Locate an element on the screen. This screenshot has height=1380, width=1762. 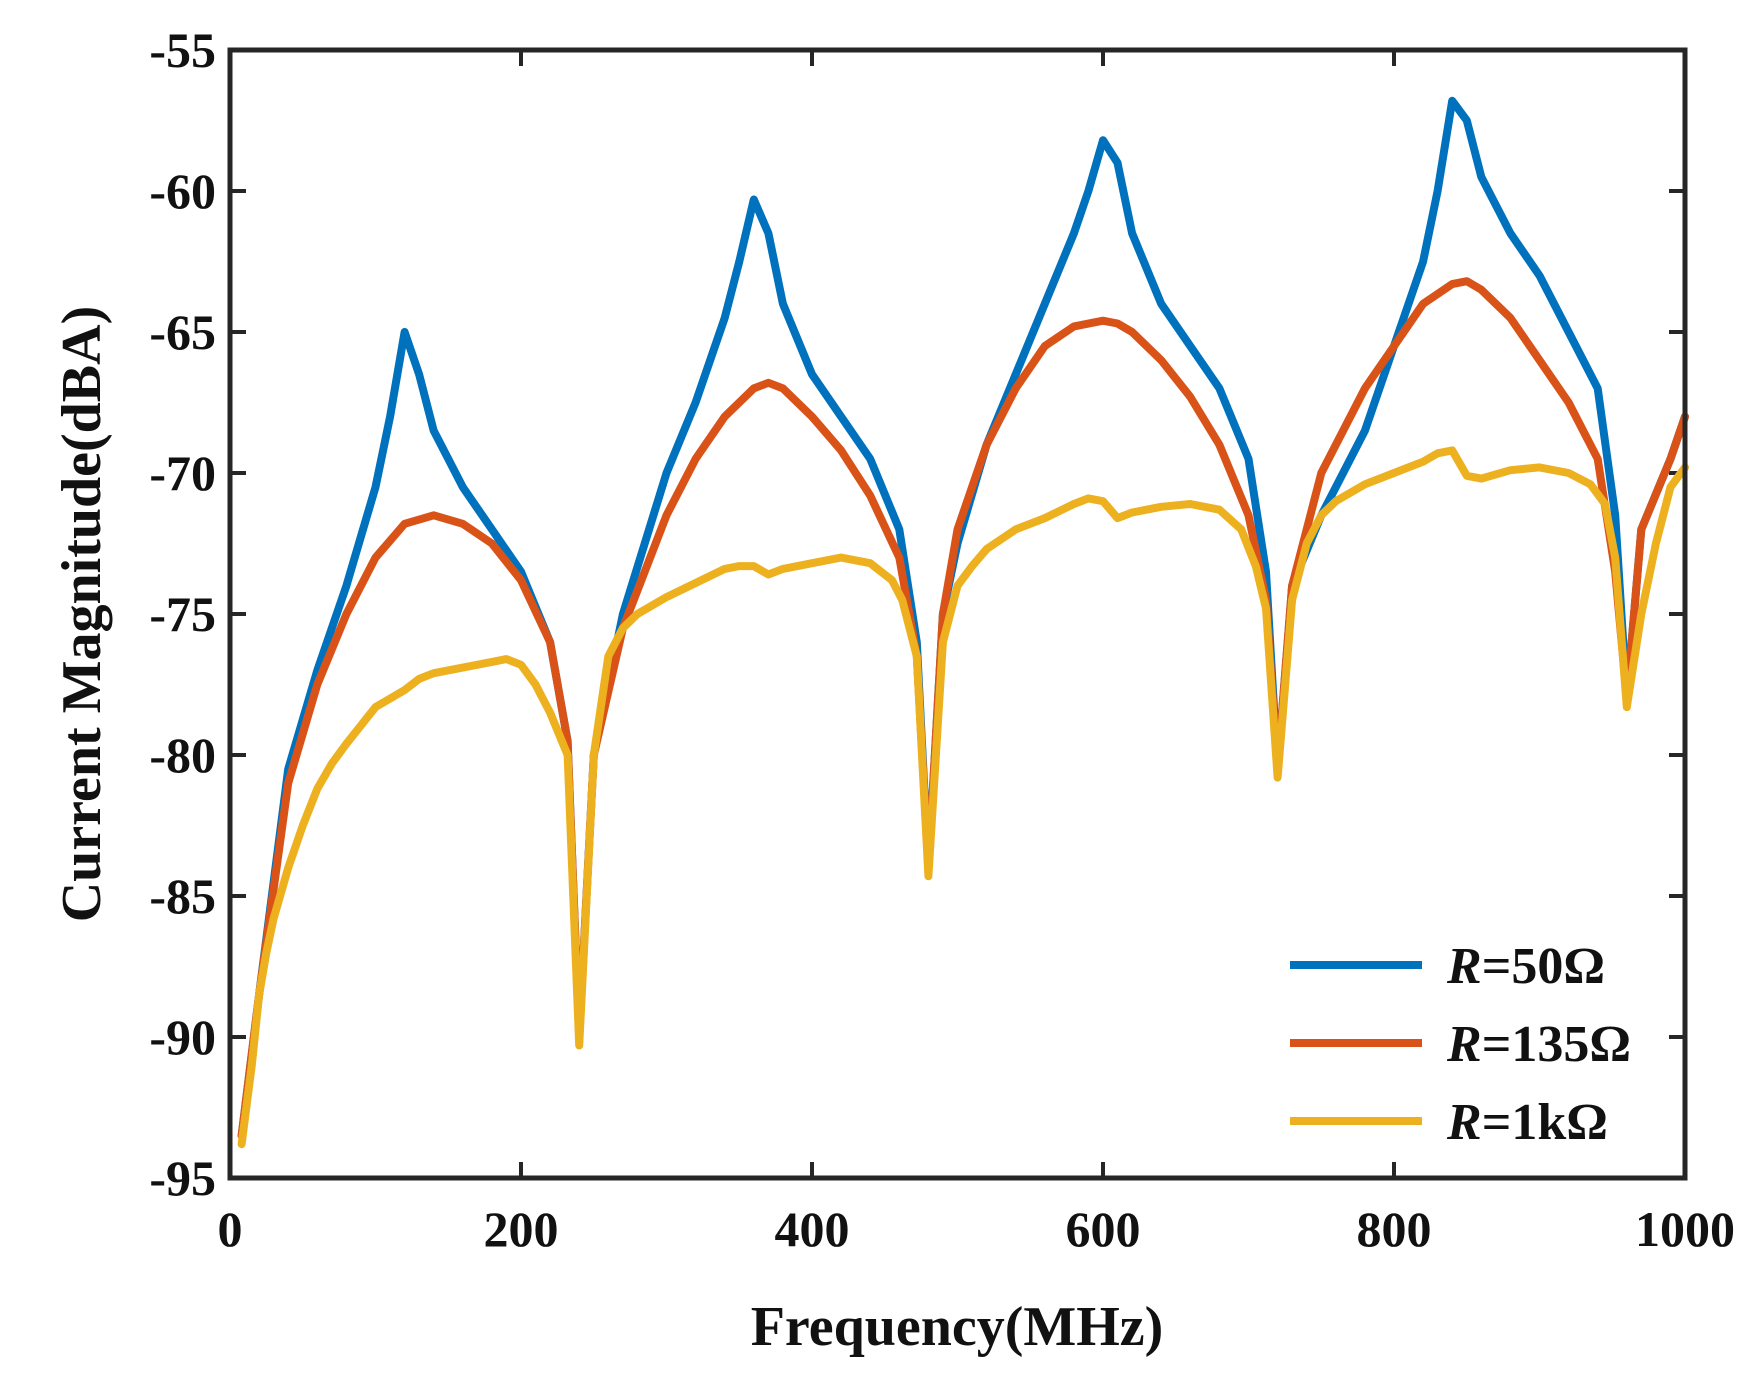
x-tick-label: 400 is located at coordinates (812, 1229).